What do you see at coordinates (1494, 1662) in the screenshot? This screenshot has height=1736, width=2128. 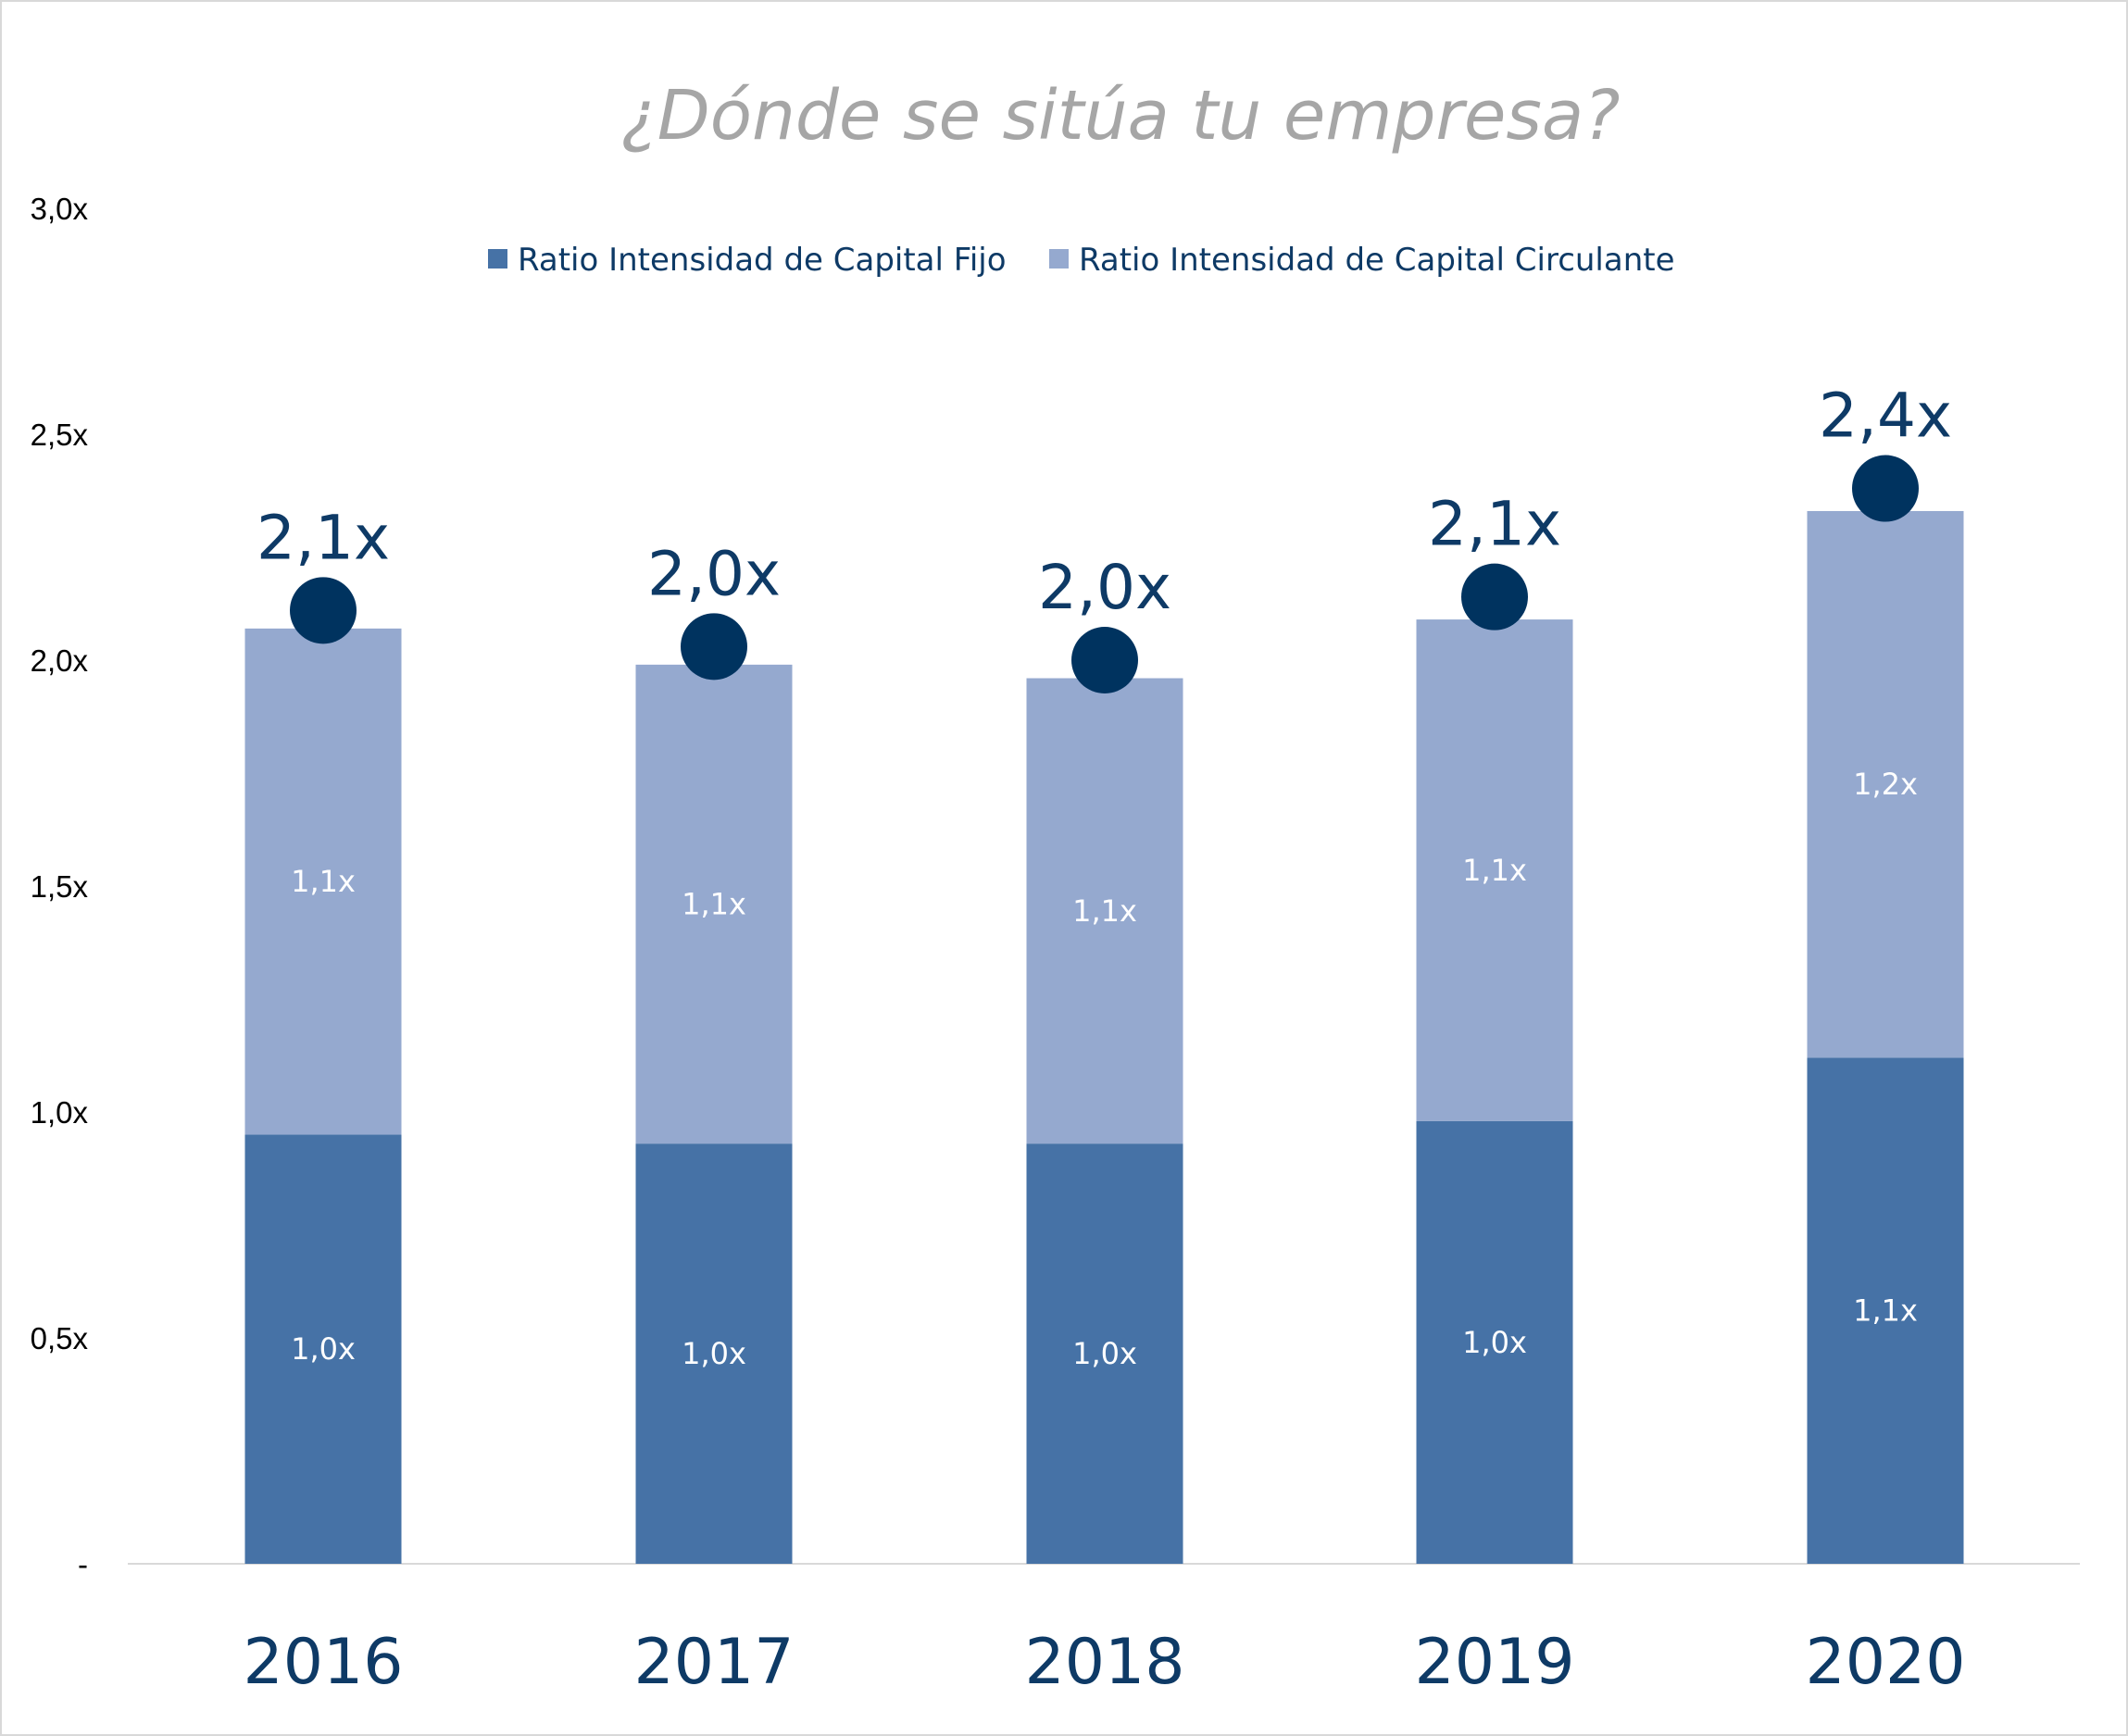 I see `x-tick-label: 2019` at bounding box center [1494, 1662].